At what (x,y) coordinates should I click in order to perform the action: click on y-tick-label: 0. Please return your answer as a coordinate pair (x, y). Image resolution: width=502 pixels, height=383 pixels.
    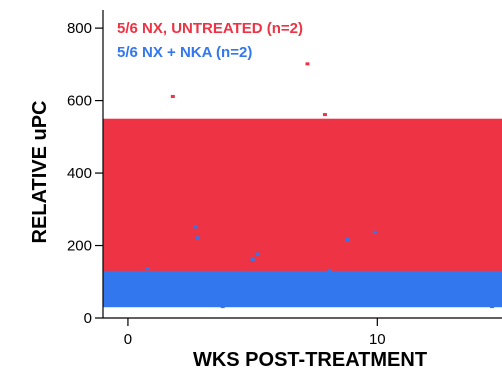
    Looking at the image, I should click on (88, 318).